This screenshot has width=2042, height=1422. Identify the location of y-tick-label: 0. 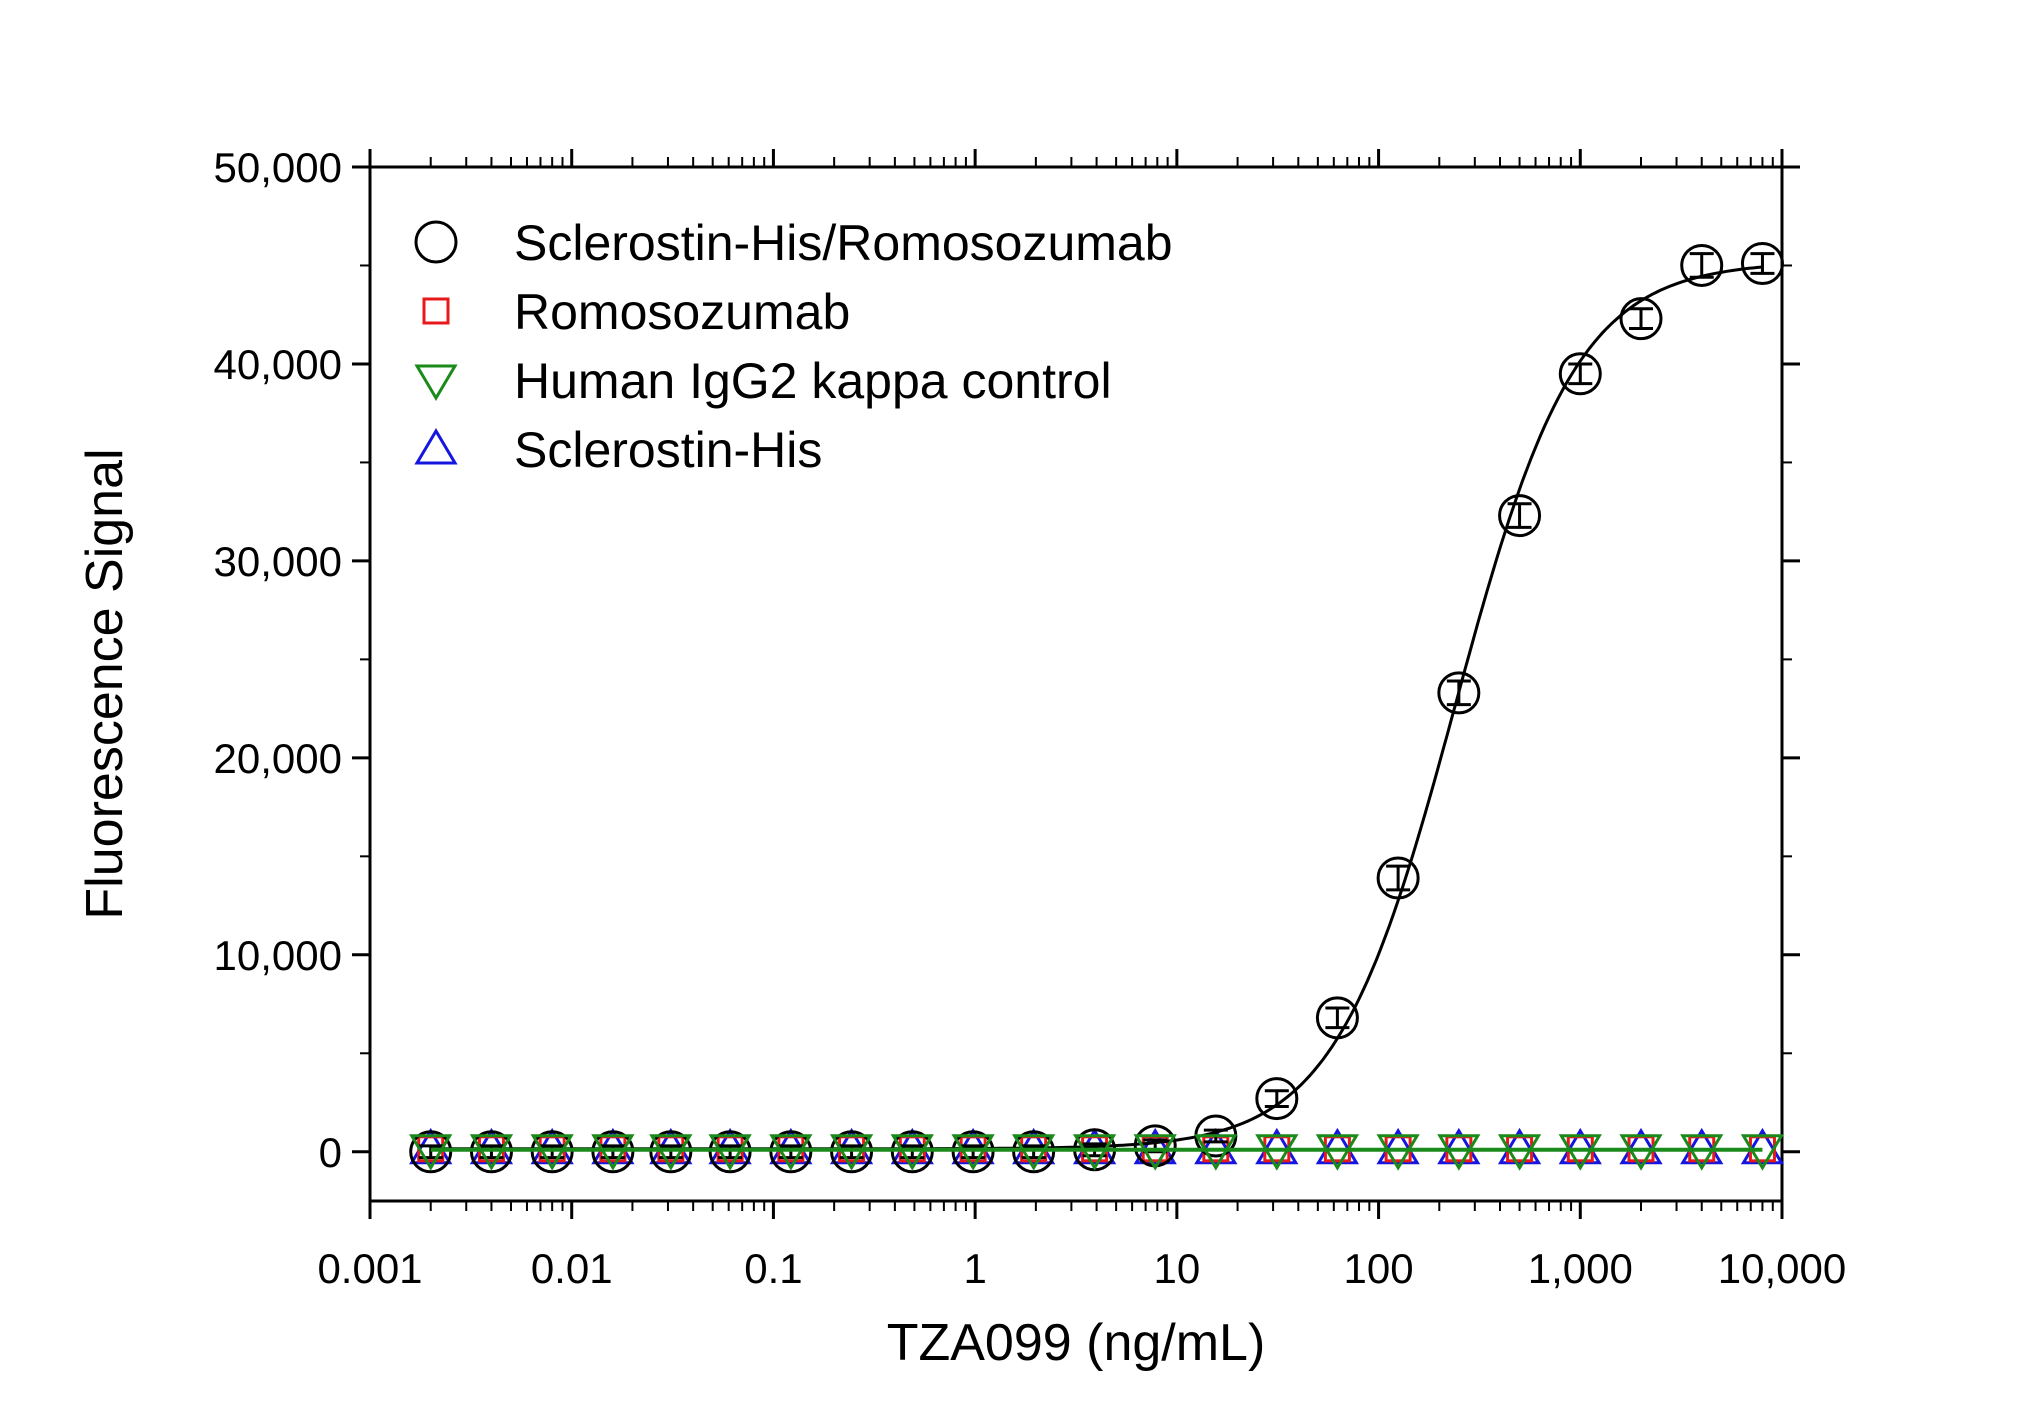
(330, 1152).